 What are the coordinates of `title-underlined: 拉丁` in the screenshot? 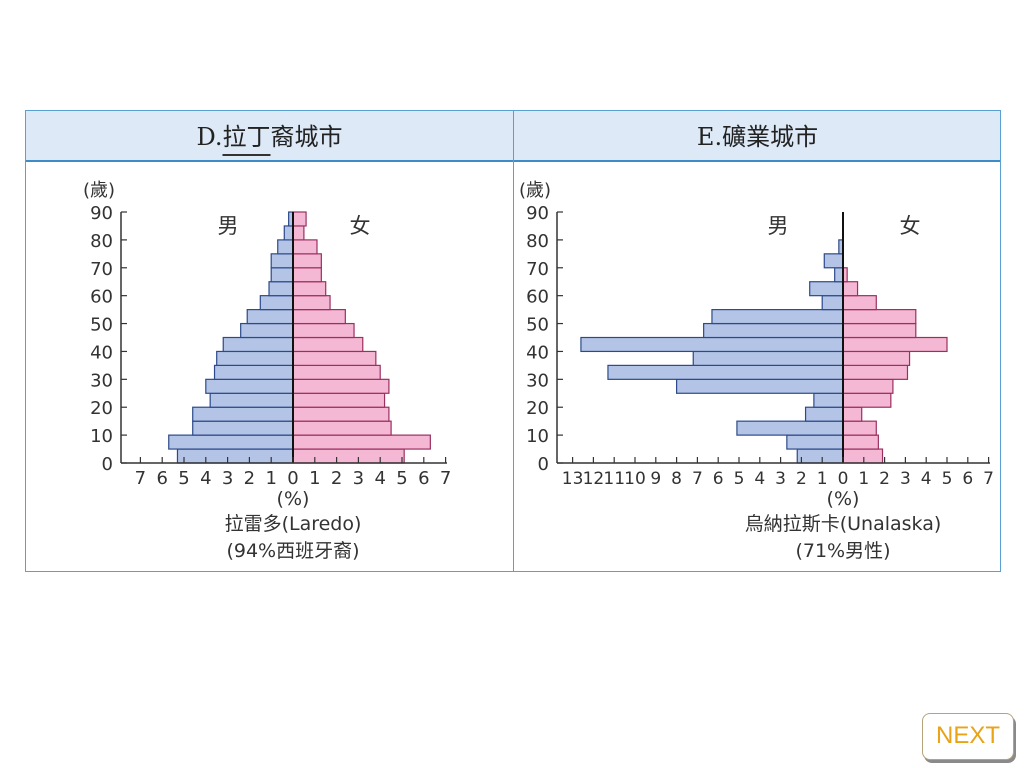 It's located at (246, 137).